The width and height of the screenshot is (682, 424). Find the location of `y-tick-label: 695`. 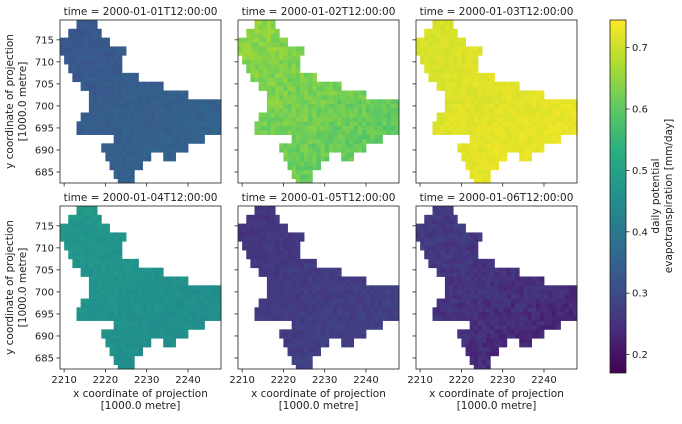

y-tick-label: 695 is located at coordinates (44, 128).